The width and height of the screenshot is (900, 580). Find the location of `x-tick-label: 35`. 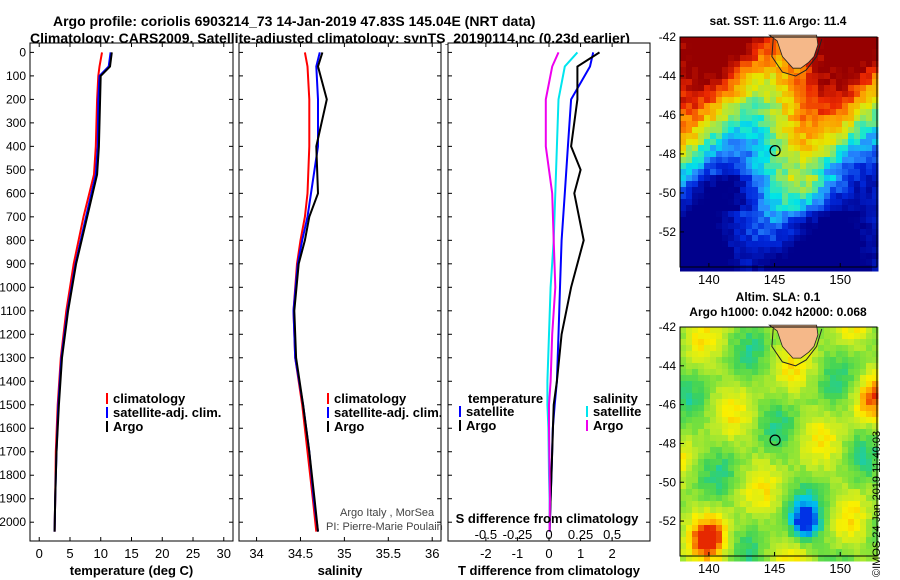

x-tick-label: 35 is located at coordinates (344, 553).